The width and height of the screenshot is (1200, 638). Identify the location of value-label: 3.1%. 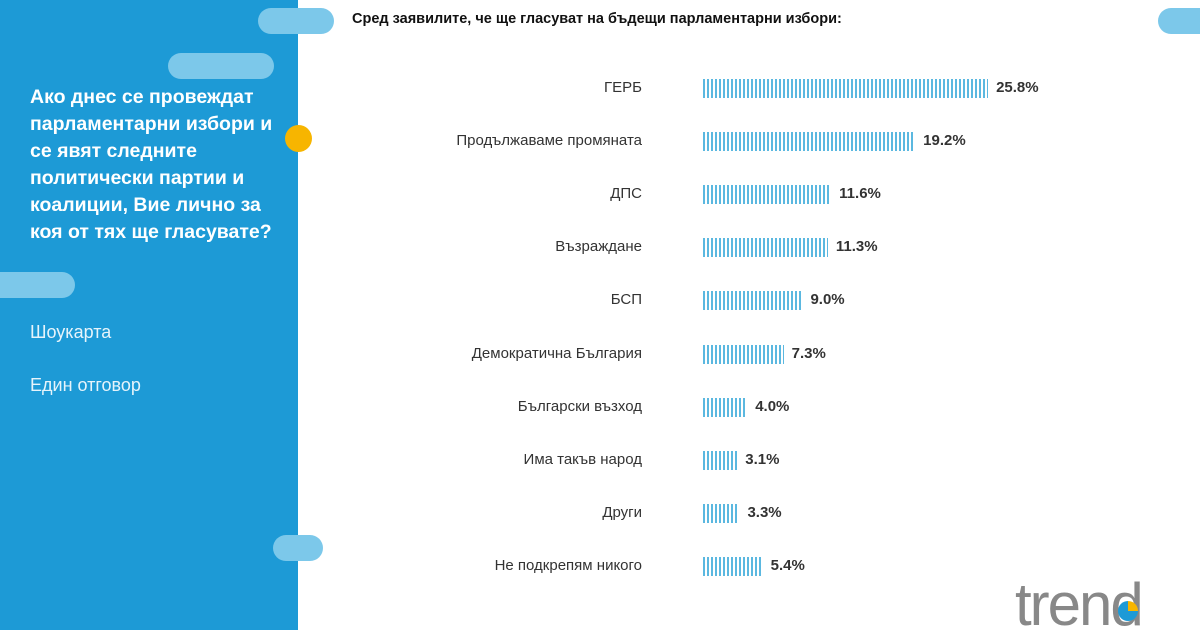
(762, 459).